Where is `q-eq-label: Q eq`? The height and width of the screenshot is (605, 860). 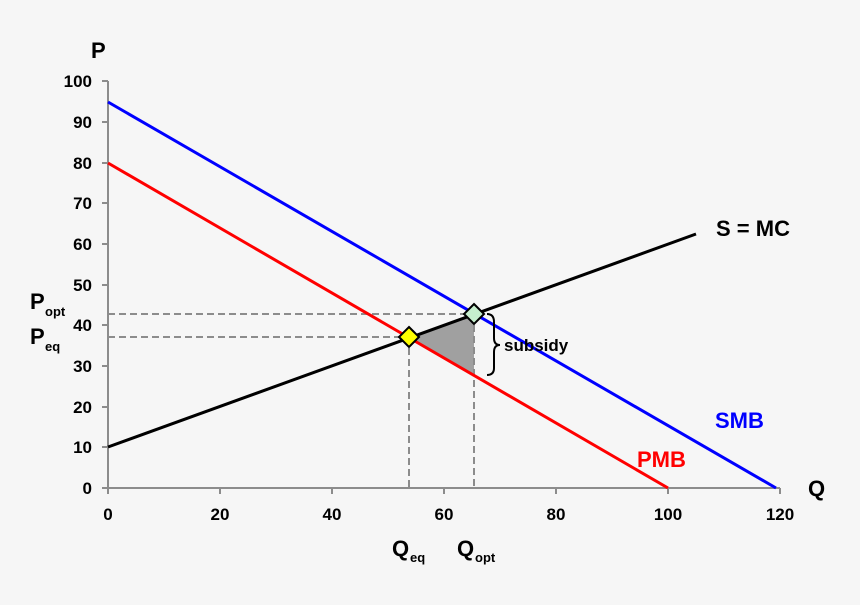 q-eq-label: Q eq is located at coordinates (408, 550).